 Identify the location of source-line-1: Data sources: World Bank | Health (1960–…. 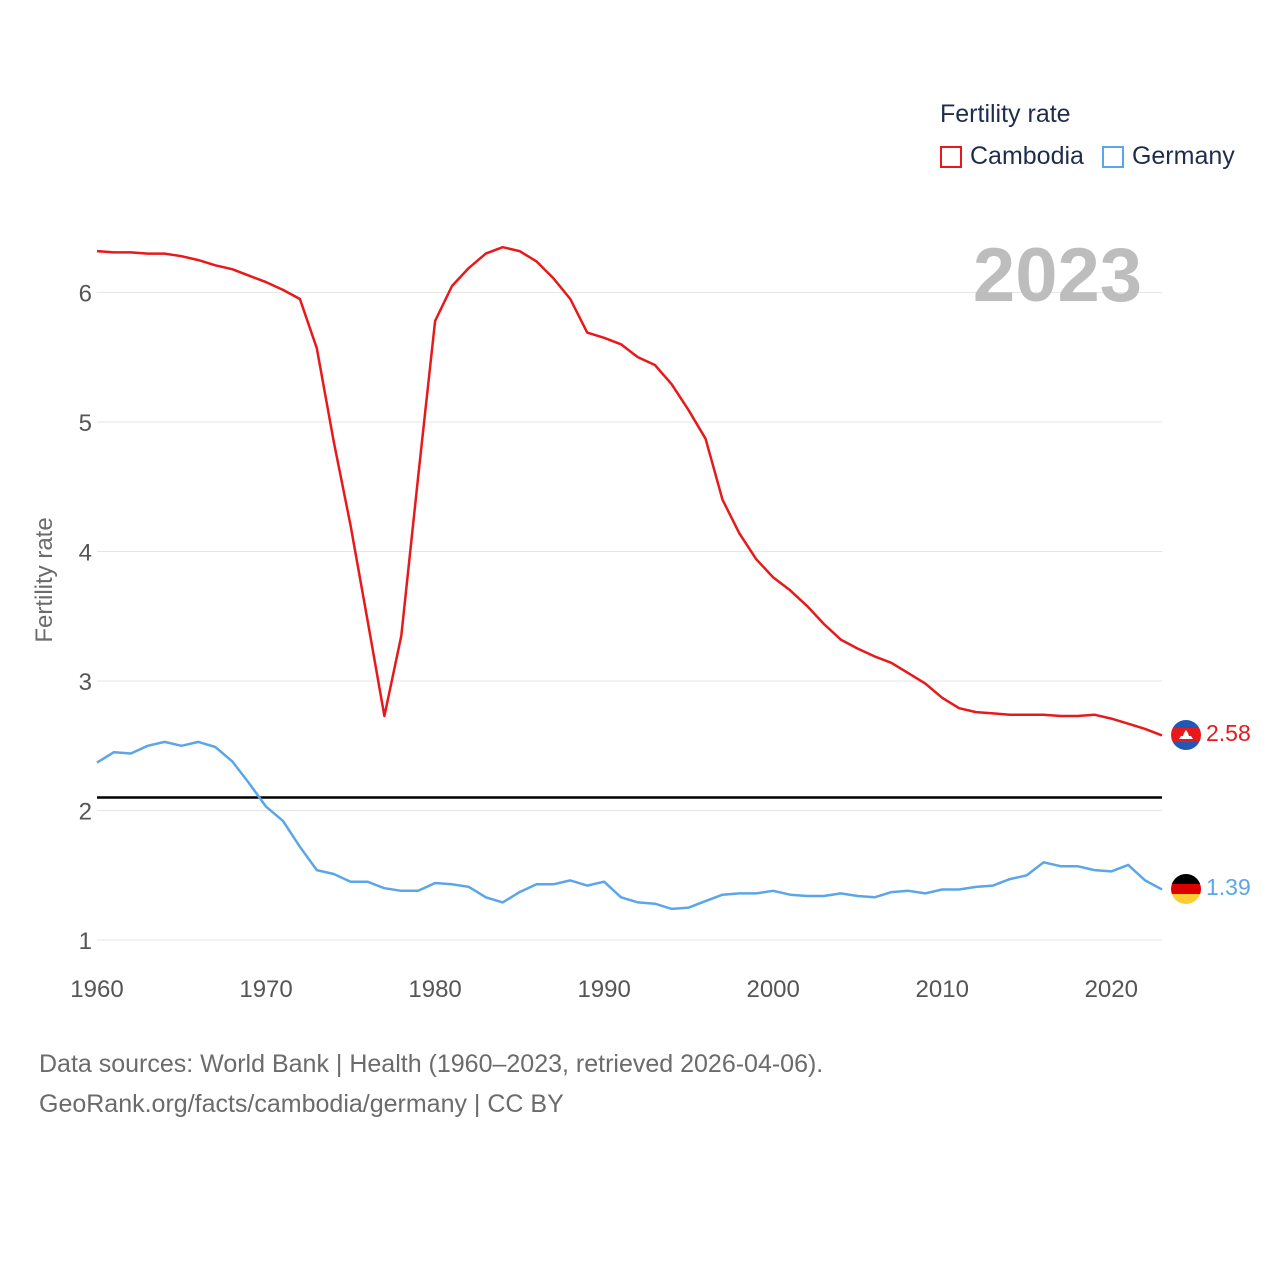
(431, 1064).